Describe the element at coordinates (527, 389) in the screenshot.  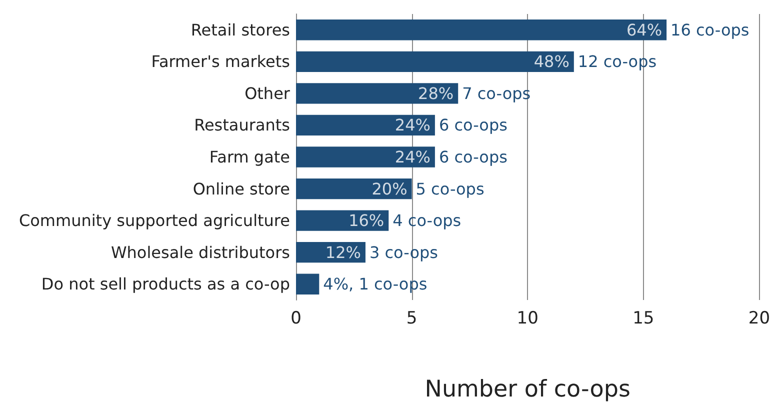
I see `x-axis-title: Number of co-ops` at that location.